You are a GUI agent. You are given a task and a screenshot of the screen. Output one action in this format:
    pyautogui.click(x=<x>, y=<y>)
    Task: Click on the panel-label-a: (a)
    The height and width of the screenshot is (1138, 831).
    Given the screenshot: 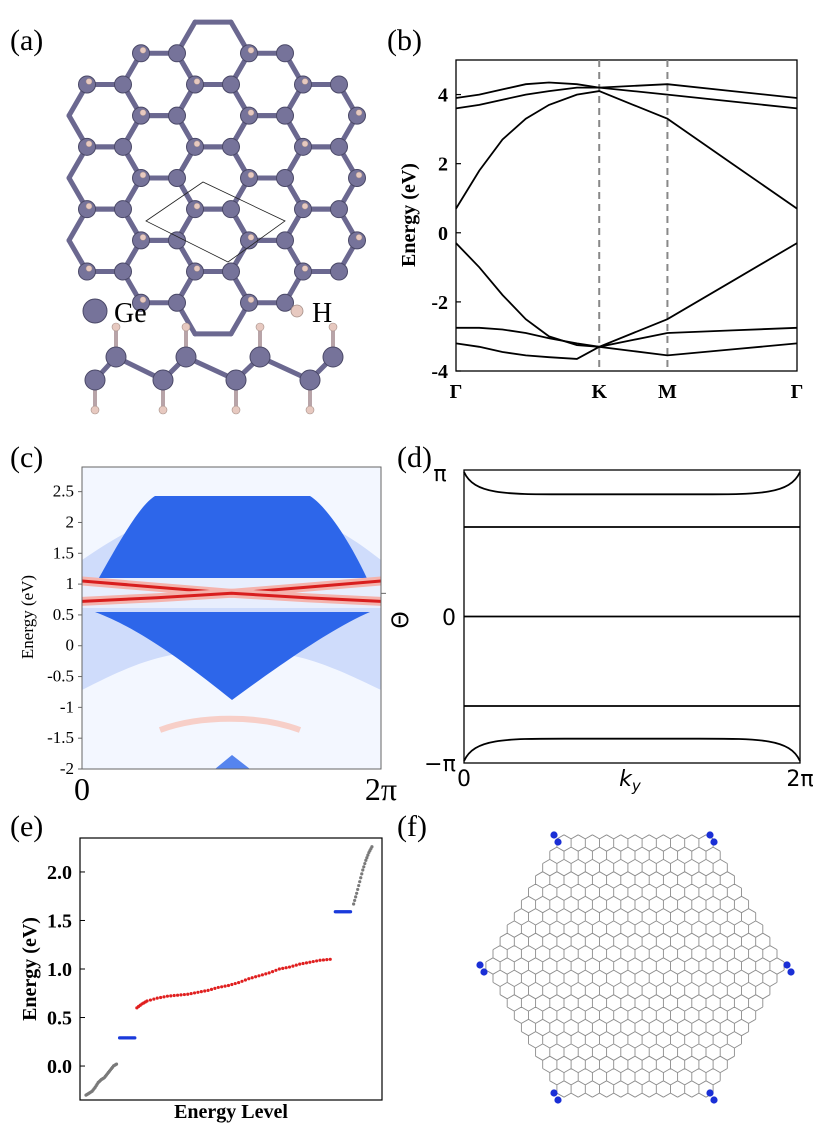 What is the action you would take?
    pyautogui.click(x=27, y=40)
    